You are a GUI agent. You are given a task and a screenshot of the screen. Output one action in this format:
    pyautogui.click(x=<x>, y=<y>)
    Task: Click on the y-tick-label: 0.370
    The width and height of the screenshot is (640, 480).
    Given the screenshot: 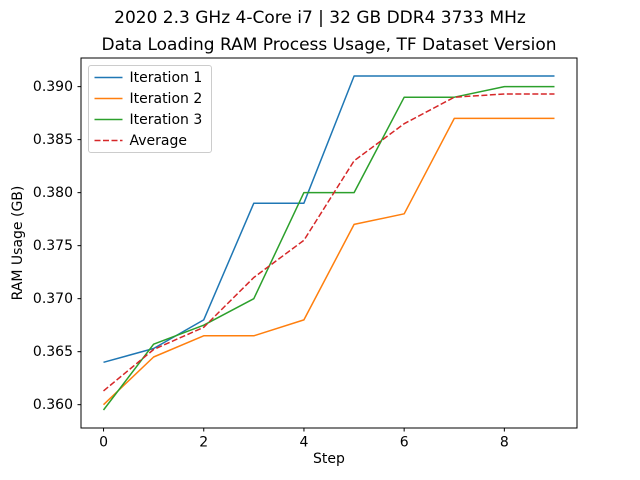 What is the action you would take?
    pyautogui.click(x=53, y=299)
    